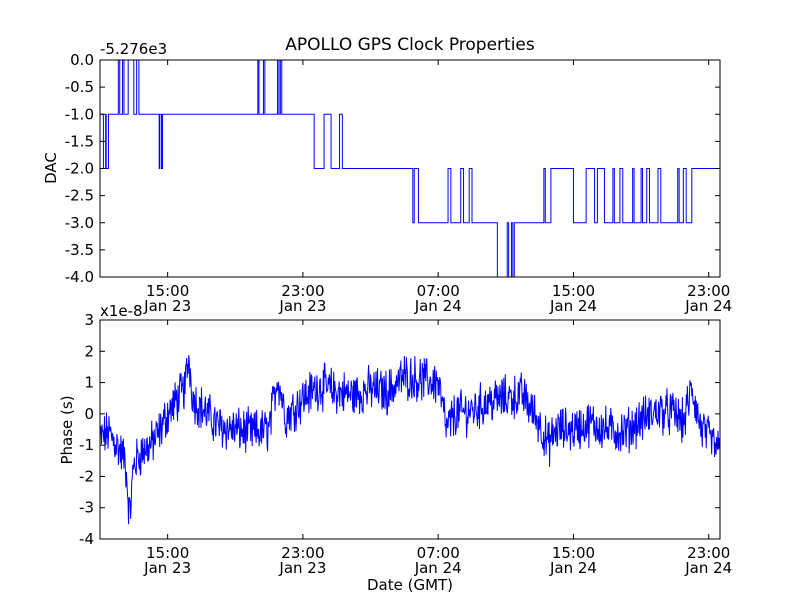 This screenshot has width=800, height=600. What do you see at coordinates (438, 291) in the screenshot?
I see `dac-xtick-time: 07:00` at bounding box center [438, 291].